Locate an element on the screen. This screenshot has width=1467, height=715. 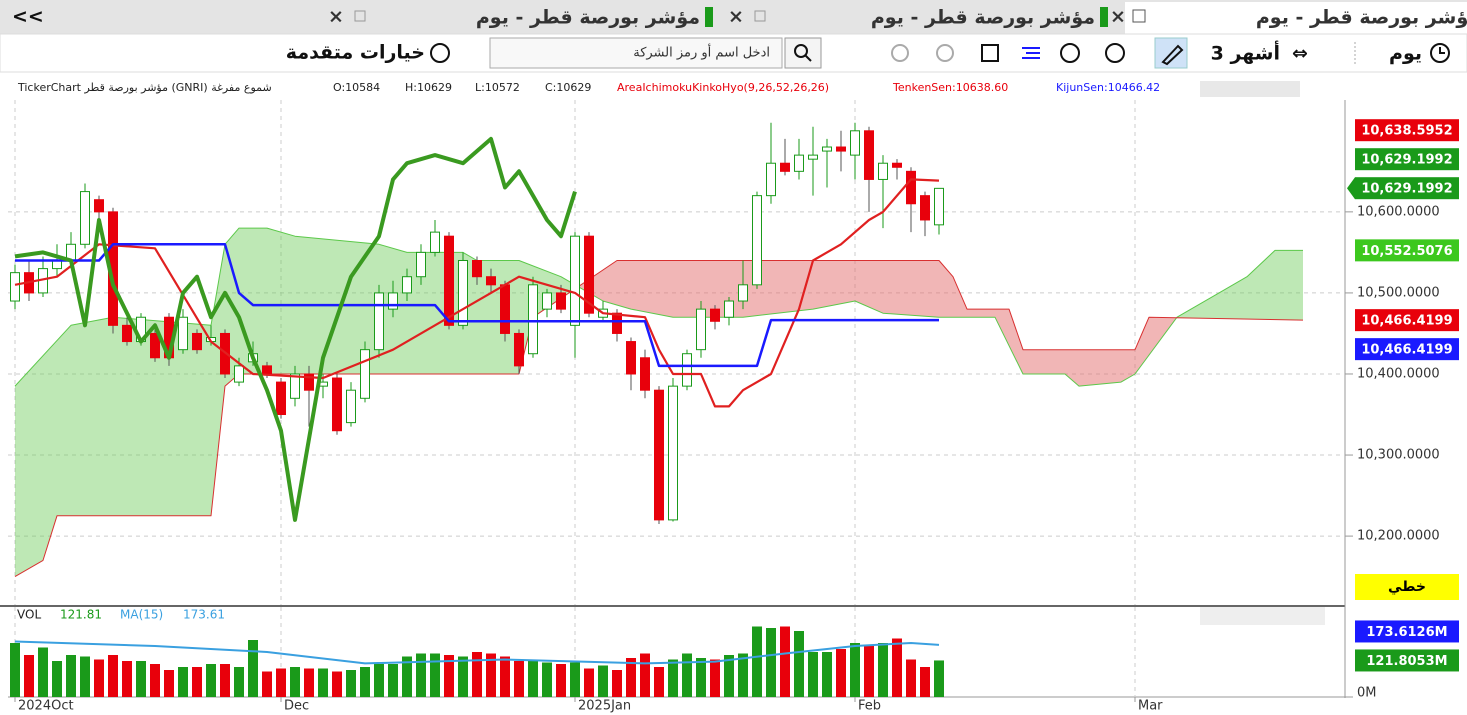
search-button is located at coordinates (803, 53).